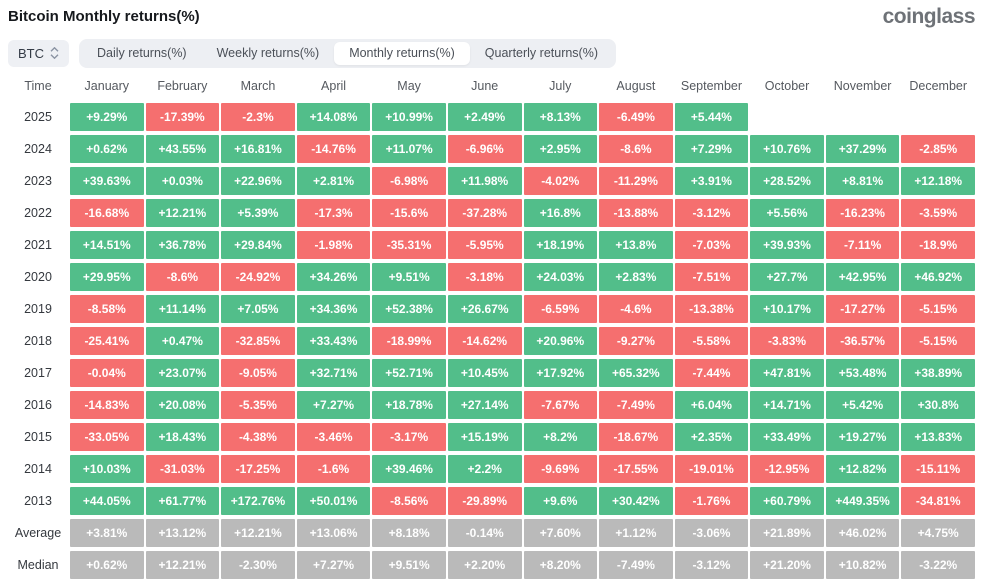 This screenshot has height=586, width=985. I want to click on column-header-month: December, so click(938, 86).